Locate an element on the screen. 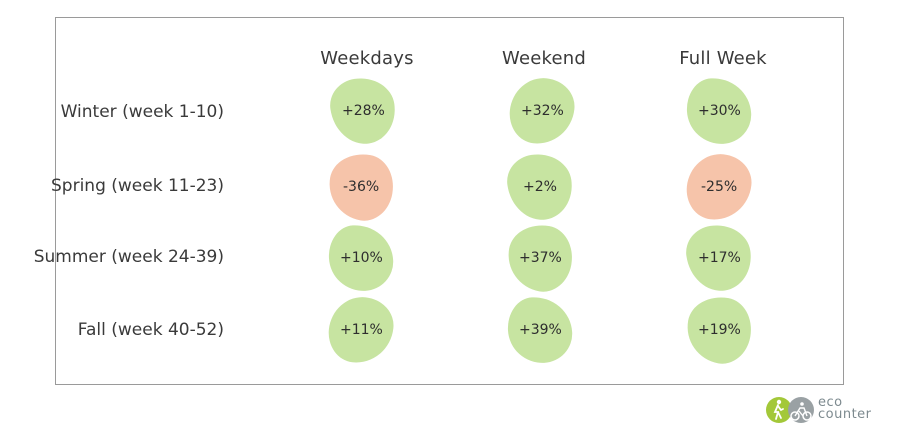 This screenshot has width=900, height=434. value-label: +28% is located at coordinates (363, 111).